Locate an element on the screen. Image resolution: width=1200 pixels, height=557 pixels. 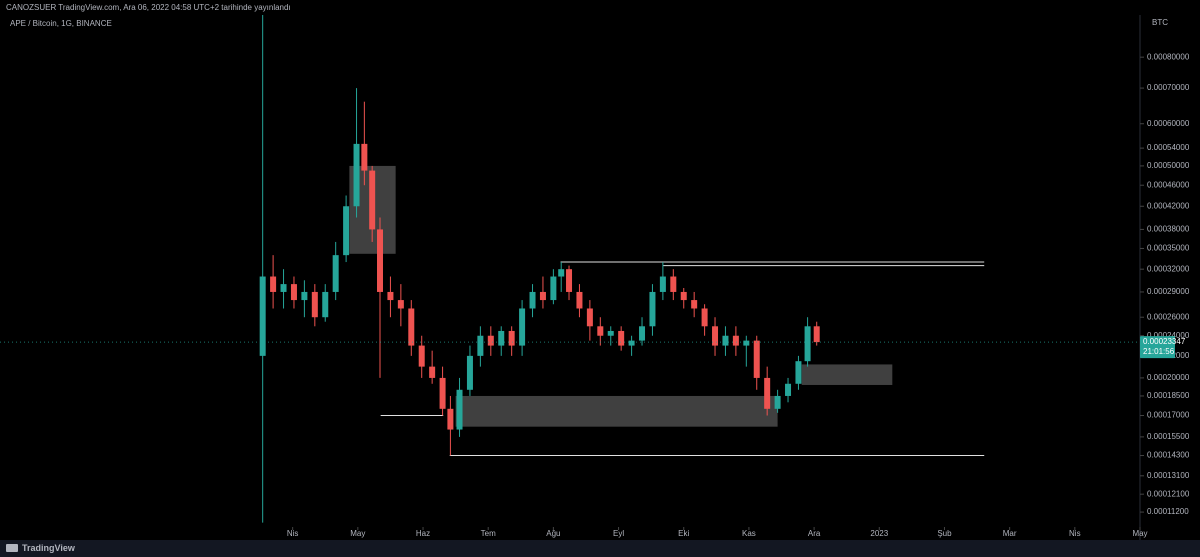
y-tick-label: 0.00026000 is located at coordinates (1168, 316).